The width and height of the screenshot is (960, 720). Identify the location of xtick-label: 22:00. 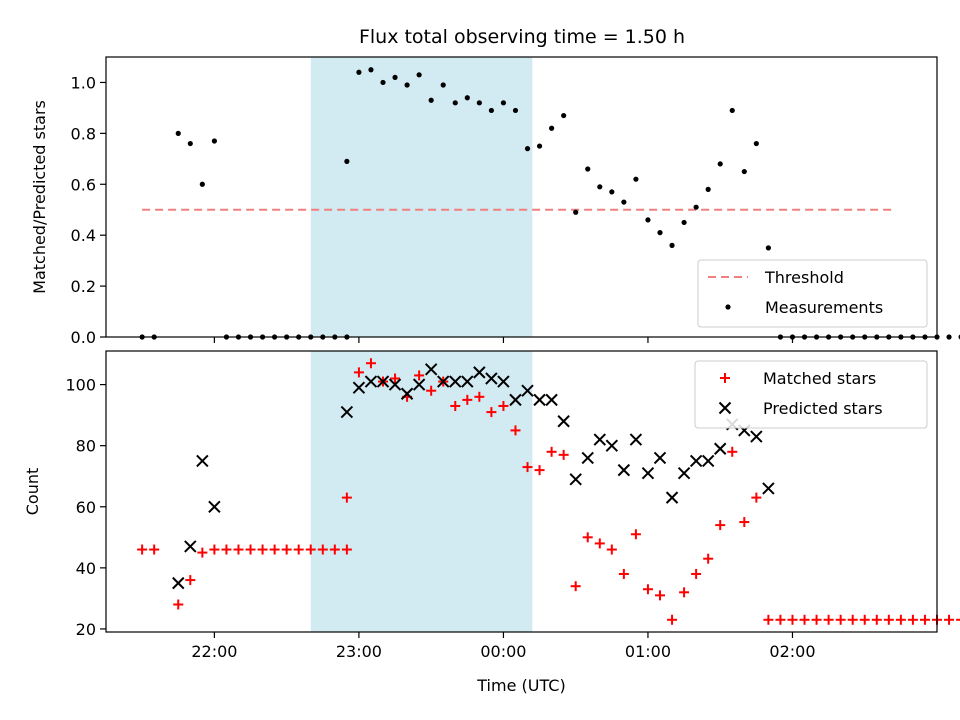
(214, 651).